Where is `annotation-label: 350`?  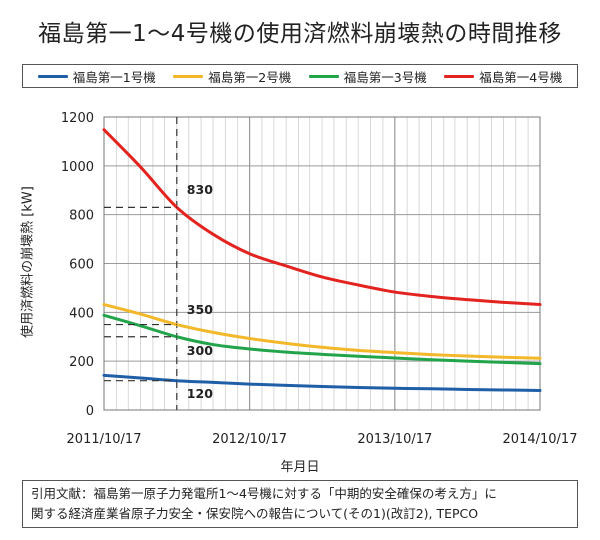
annotation-label: 350 is located at coordinates (200, 309).